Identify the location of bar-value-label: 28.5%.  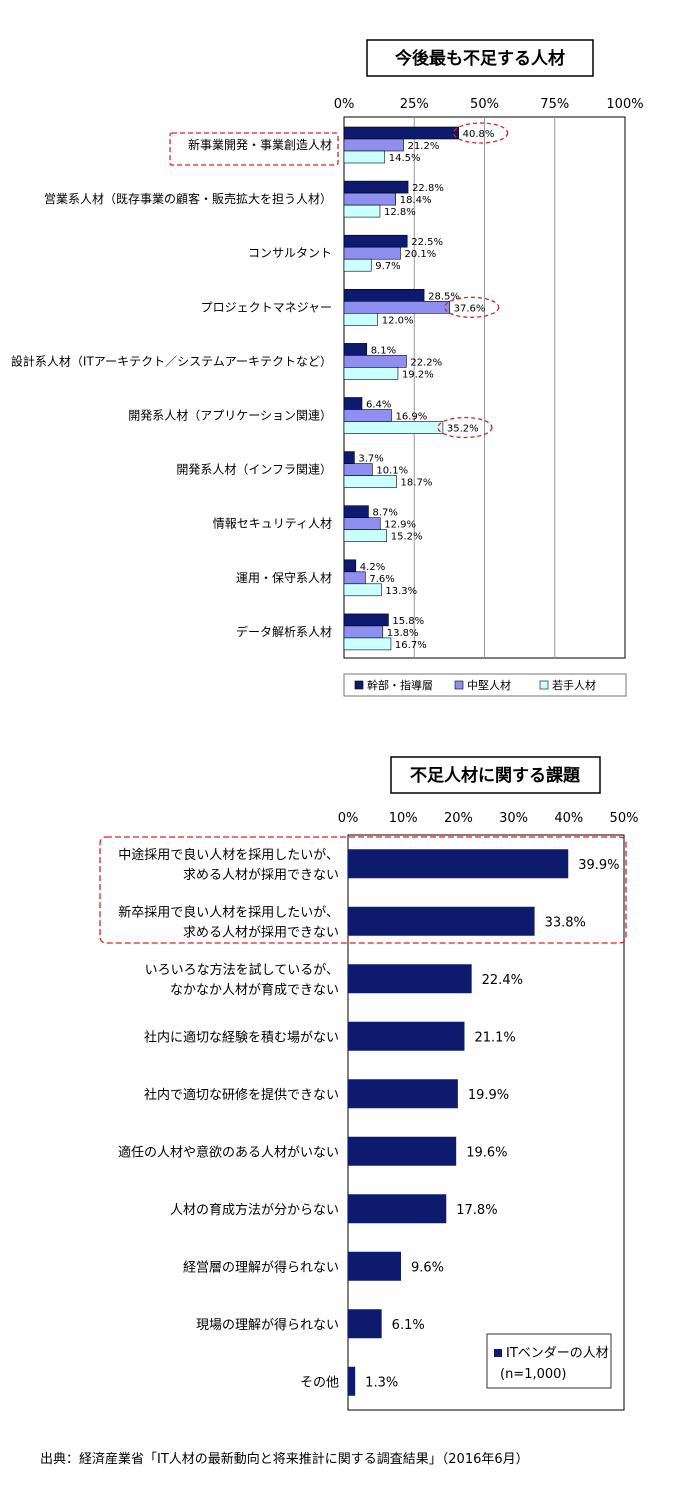
(444, 296).